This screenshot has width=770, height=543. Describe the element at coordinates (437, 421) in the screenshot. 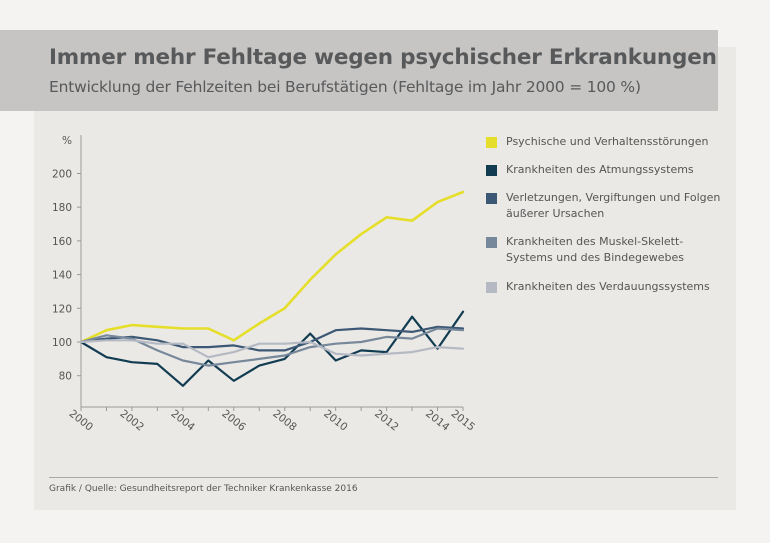

I see `x-tick-label: 2014` at that location.